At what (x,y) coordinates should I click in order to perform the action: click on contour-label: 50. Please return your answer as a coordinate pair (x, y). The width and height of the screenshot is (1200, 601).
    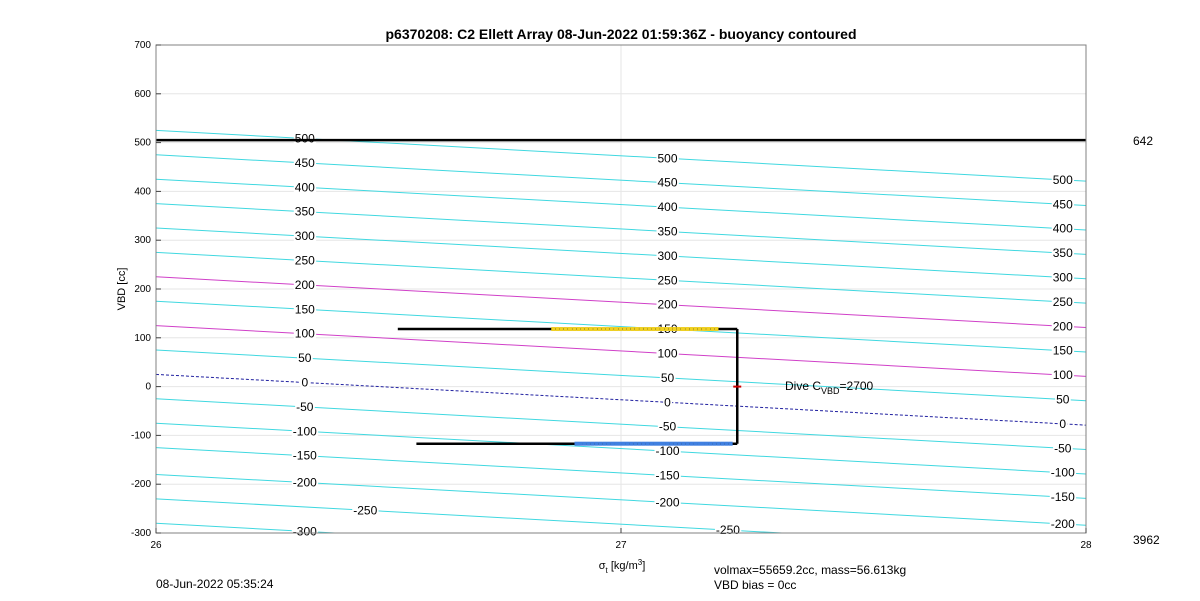
    Looking at the image, I should click on (668, 378).